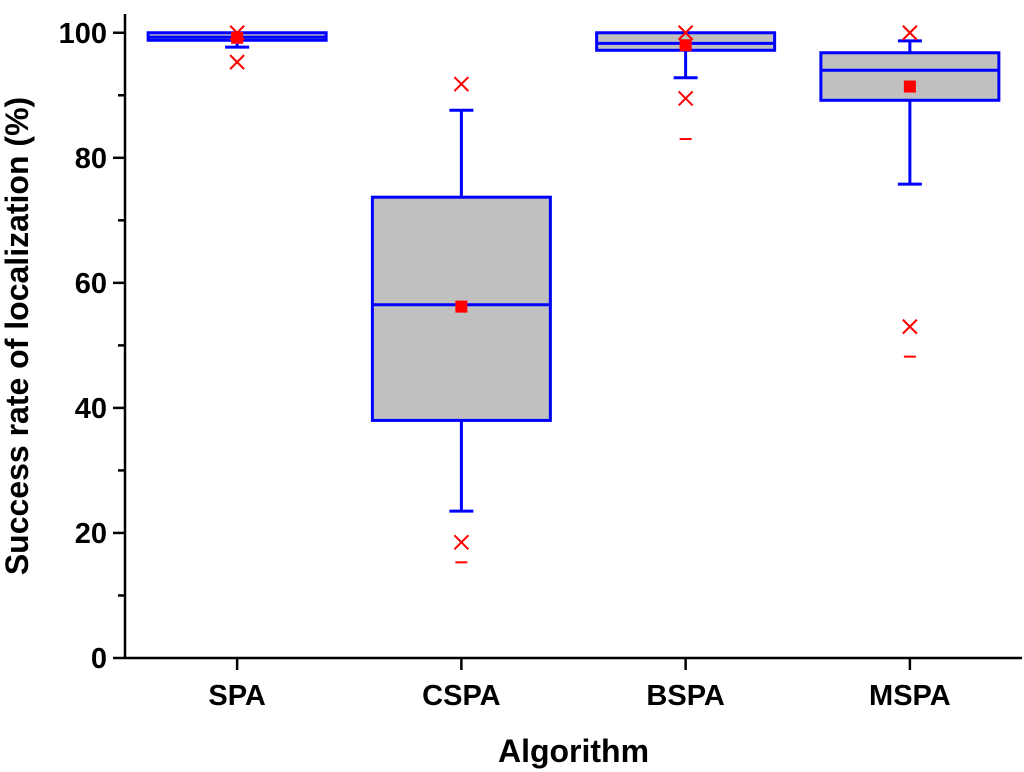 The height and width of the screenshot is (772, 1024). What do you see at coordinates (237, 47) in the screenshot?
I see `box-group-spa` at bounding box center [237, 47].